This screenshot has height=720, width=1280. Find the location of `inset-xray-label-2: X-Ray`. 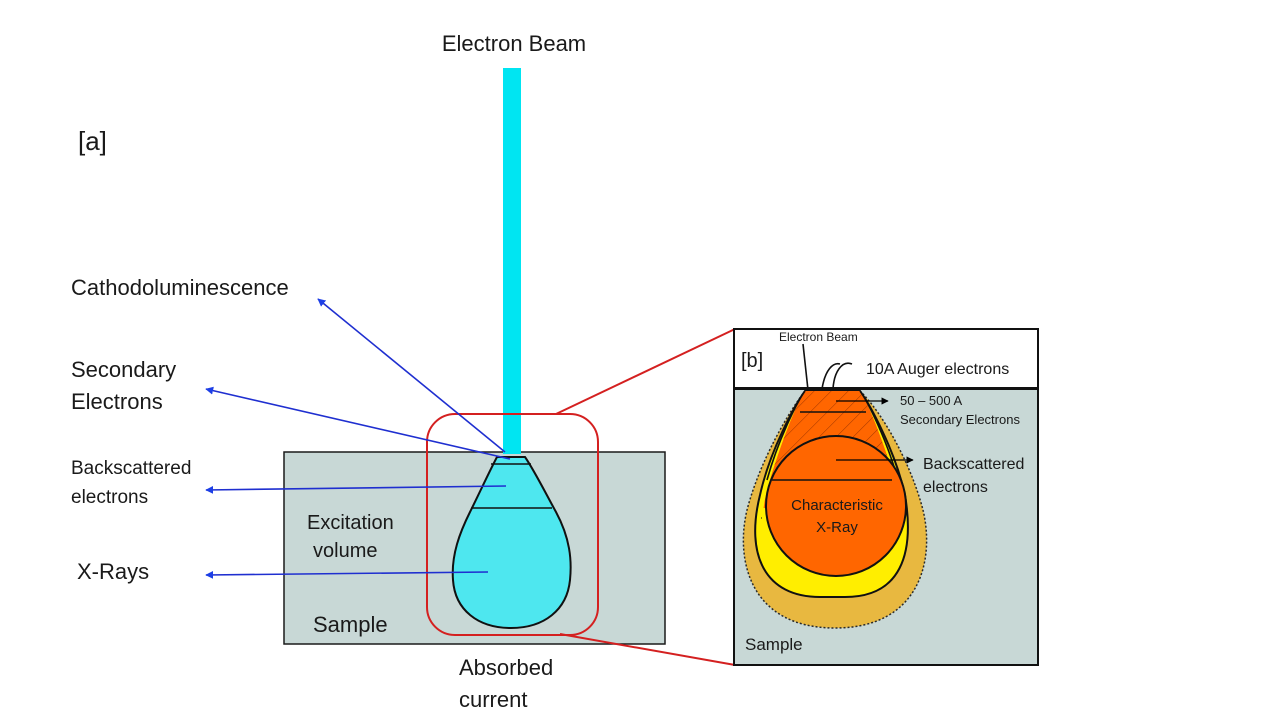

inset-xray-label-2: X-Ray is located at coordinates (837, 527).